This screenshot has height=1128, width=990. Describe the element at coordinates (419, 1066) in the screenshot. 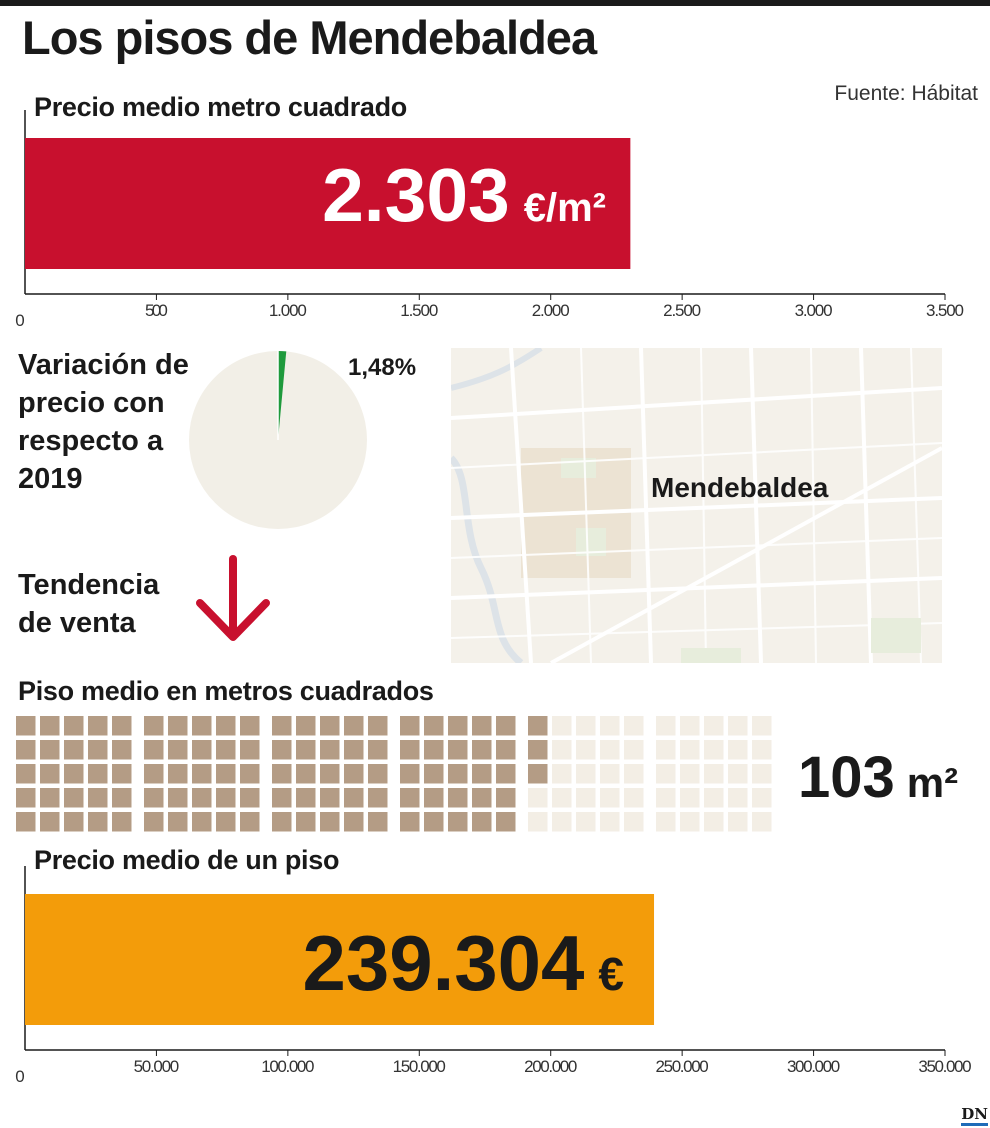

I see `flat-price-tick-label: 150.000` at that location.